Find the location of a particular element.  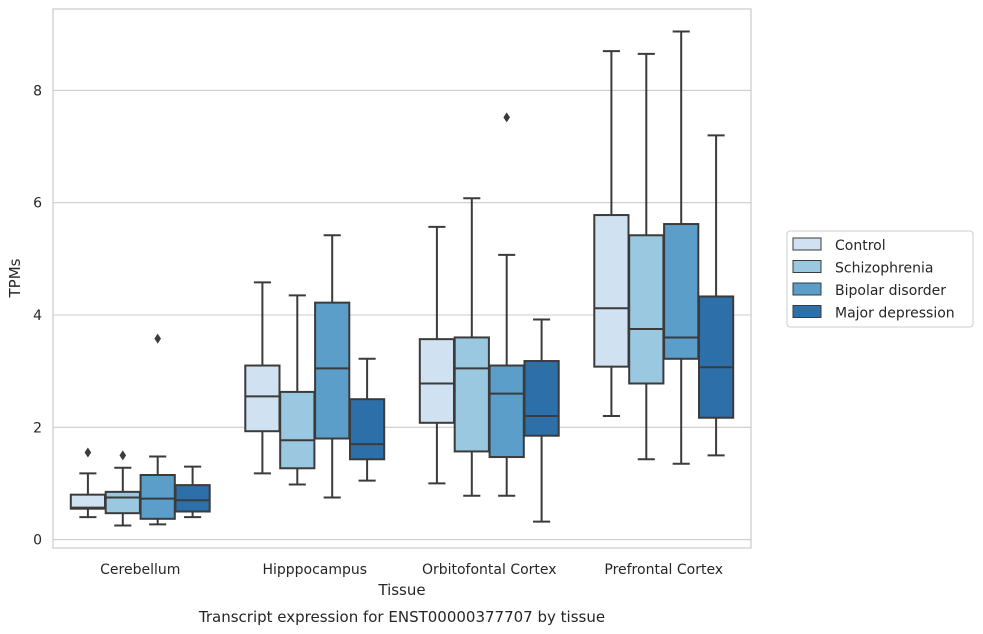

x-axis-label: Tissue is located at coordinates (401, 590).